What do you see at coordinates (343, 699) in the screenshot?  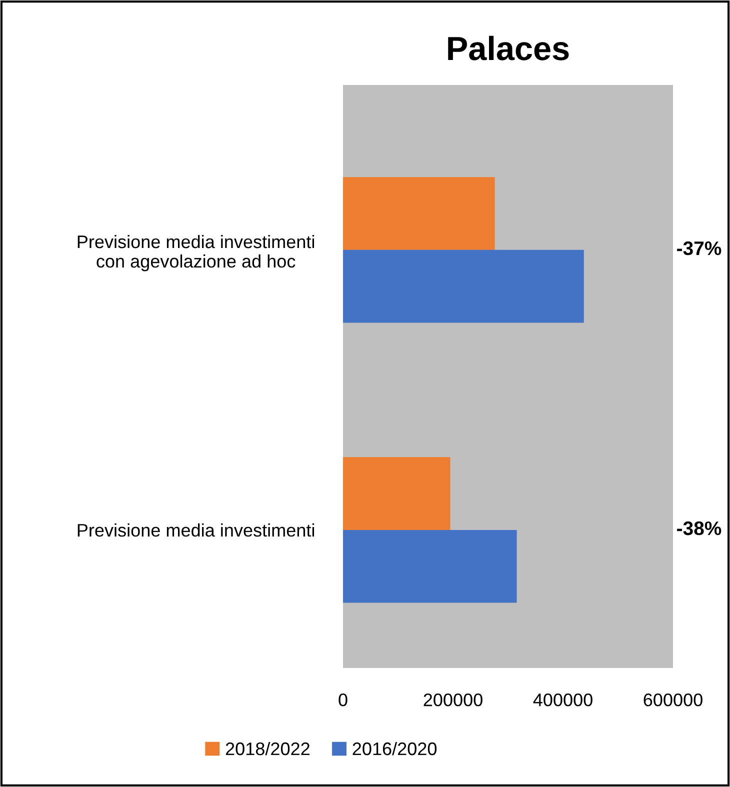 I see `x-tick-label: 0` at bounding box center [343, 699].